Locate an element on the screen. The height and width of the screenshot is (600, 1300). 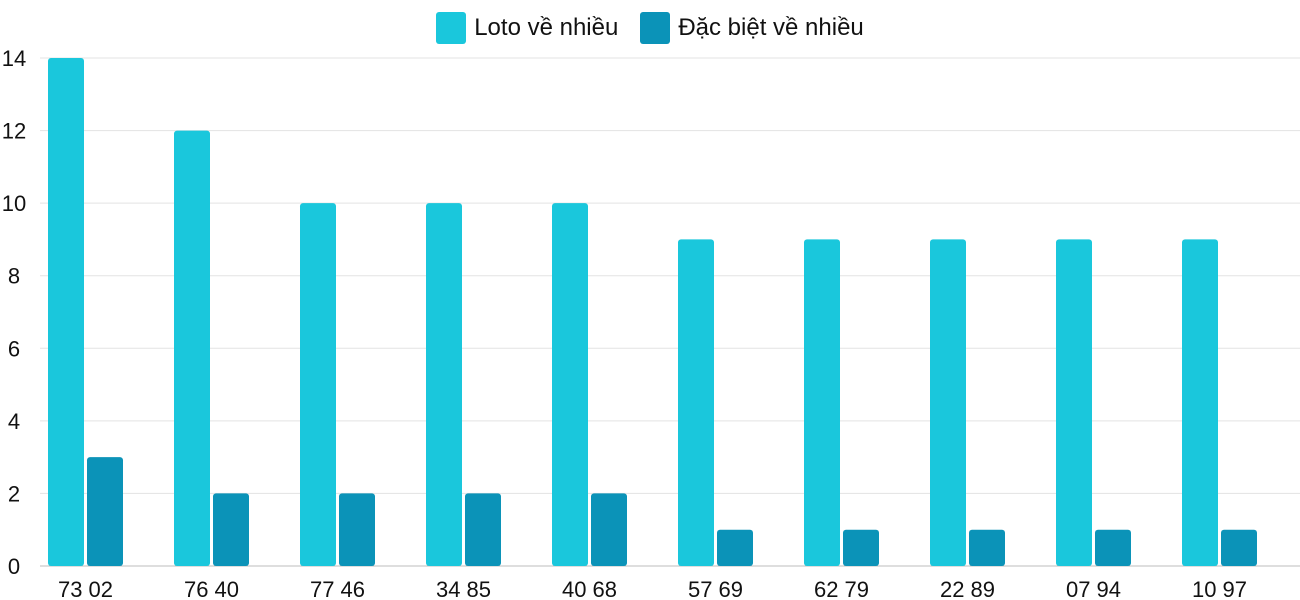
y-tick-label: 2 is located at coordinates (14, 493).